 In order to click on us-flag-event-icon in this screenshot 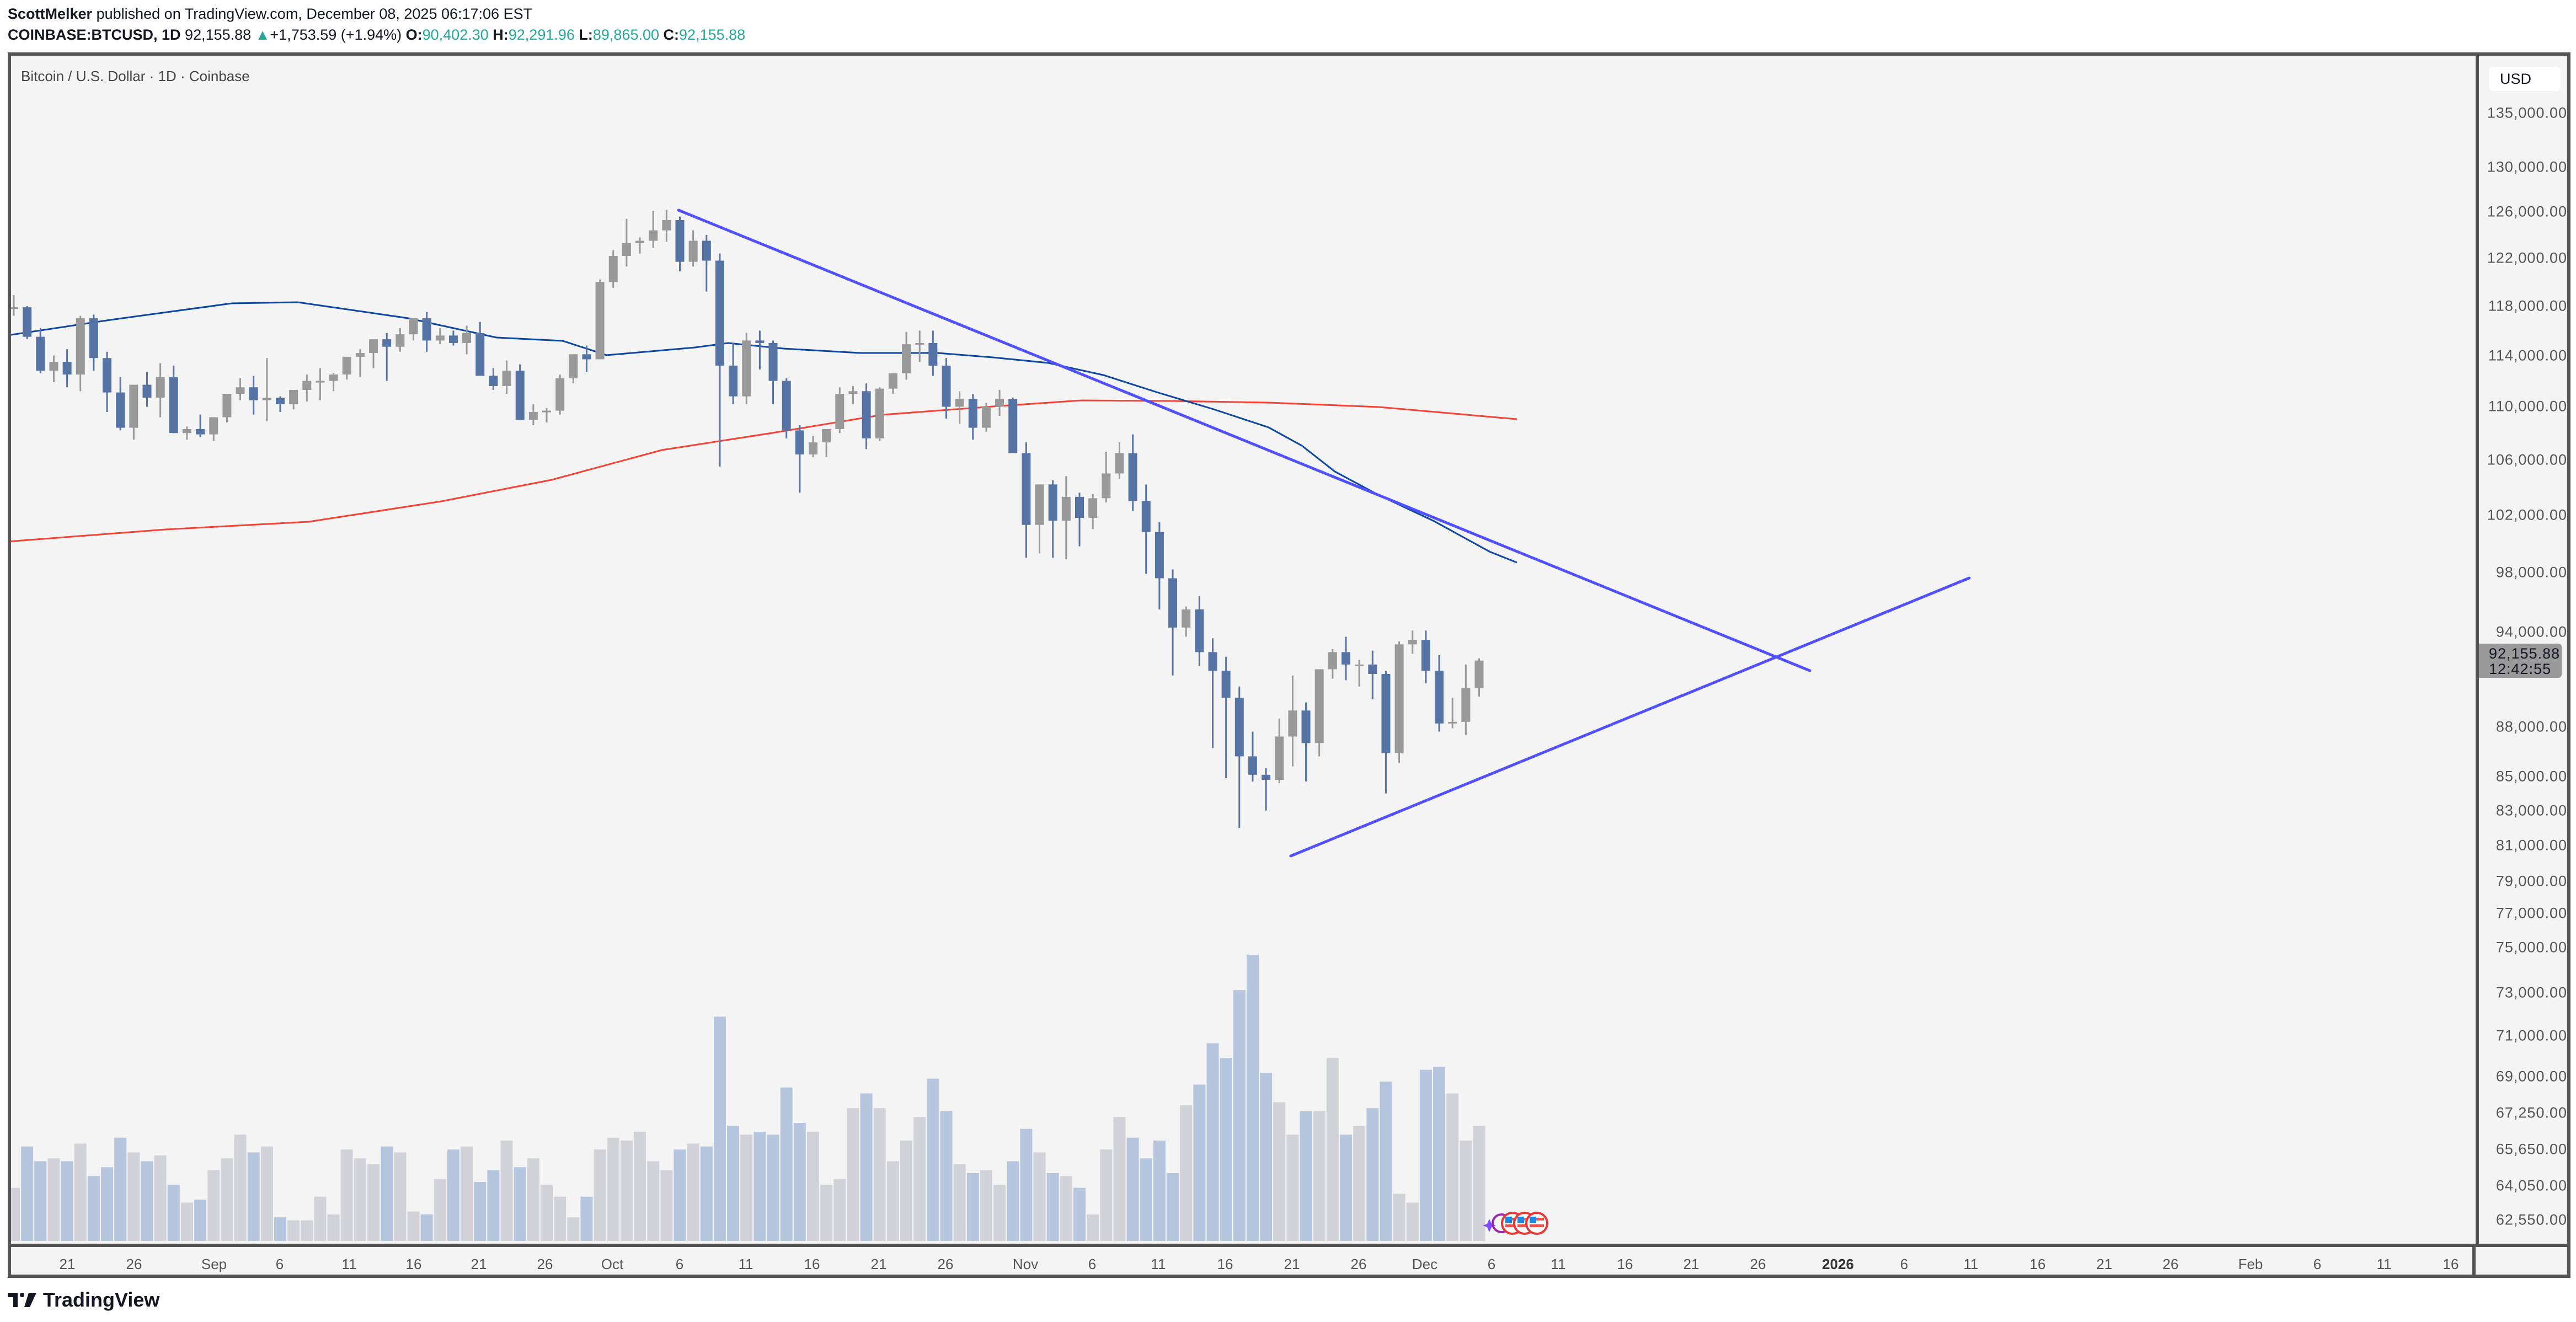, I will do `click(1536, 1223)`.